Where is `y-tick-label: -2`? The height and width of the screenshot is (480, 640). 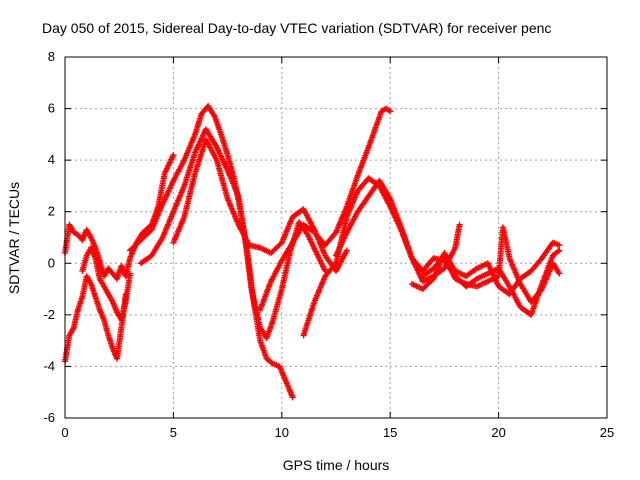 y-tick-label: -2 is located at coordinates (49, 314).